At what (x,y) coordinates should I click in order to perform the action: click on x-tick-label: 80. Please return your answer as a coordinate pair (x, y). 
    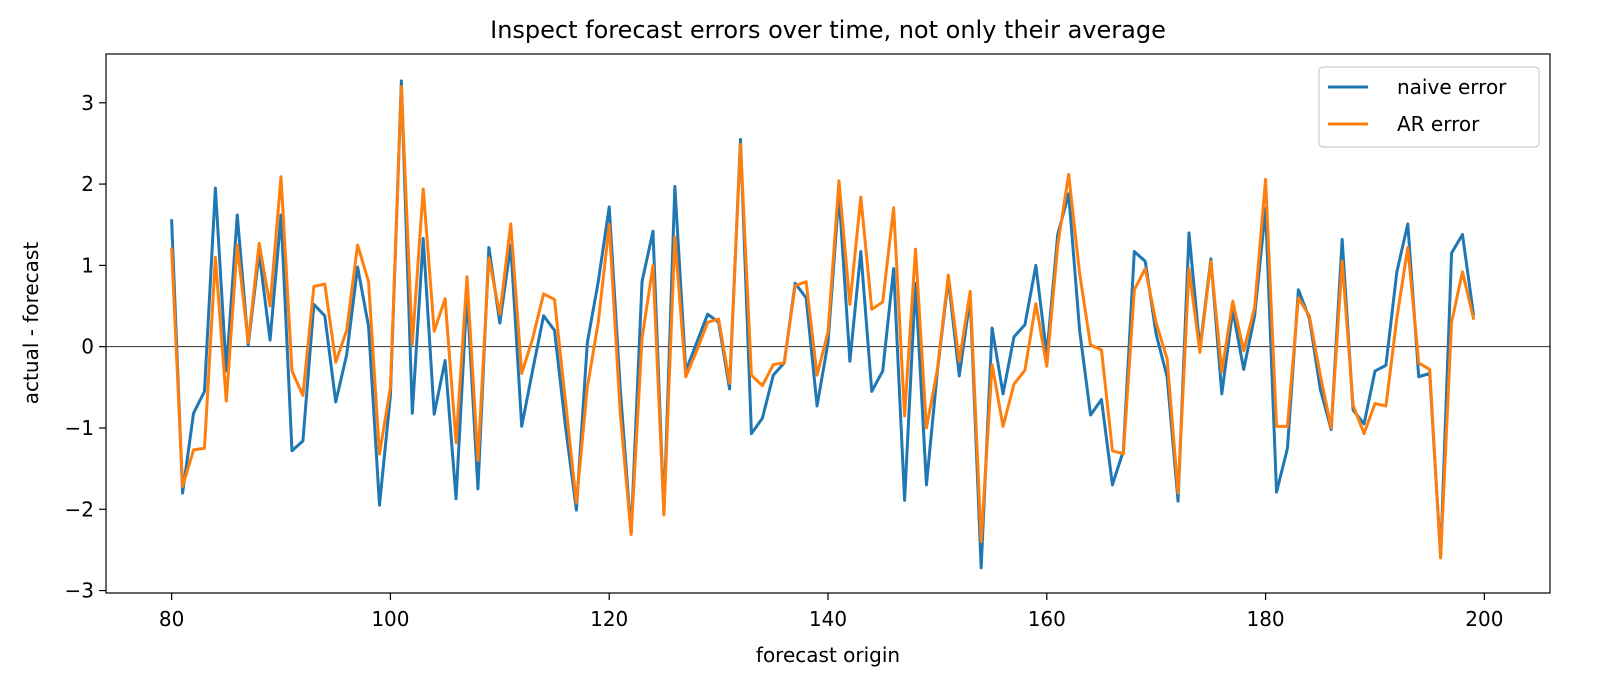
    Looking at the image, I should click on (171, 619).